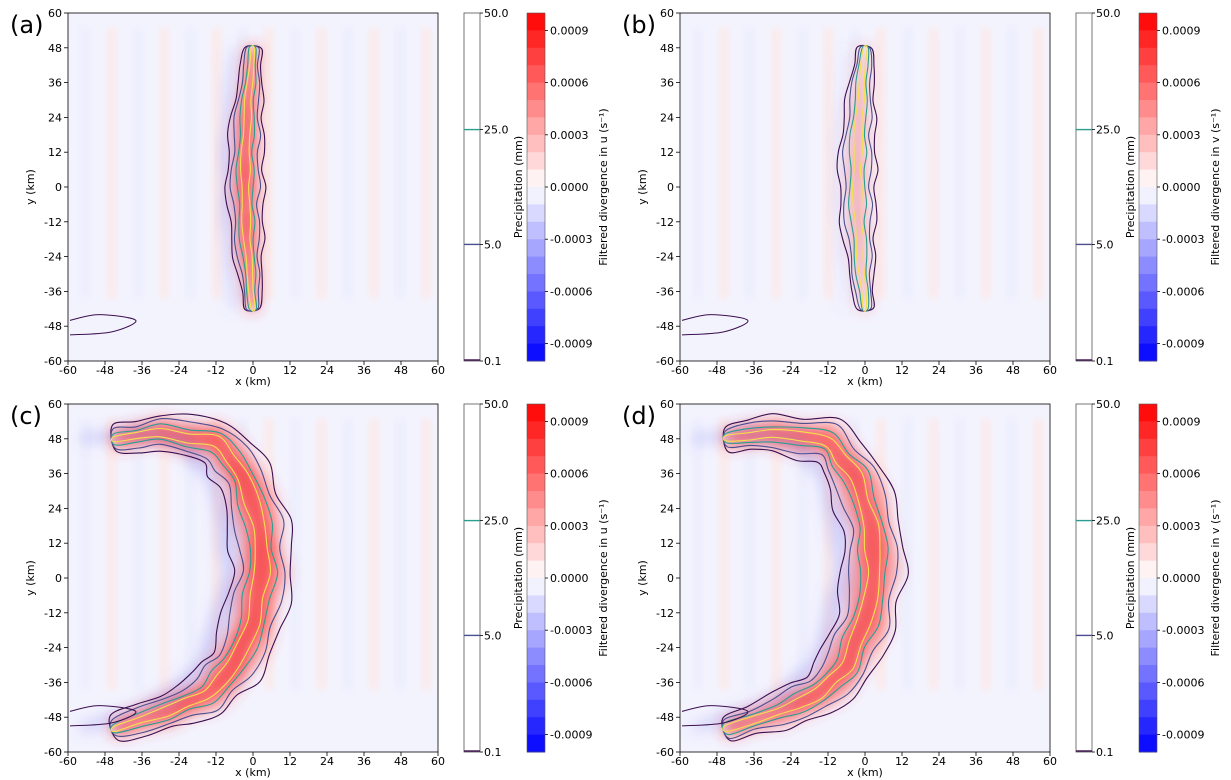 The image size is (1231, 780). What do you see at coordinates (667, 508) in the screenshot?
I see `y-tick-label: 24` at bounding box center [667, 508].